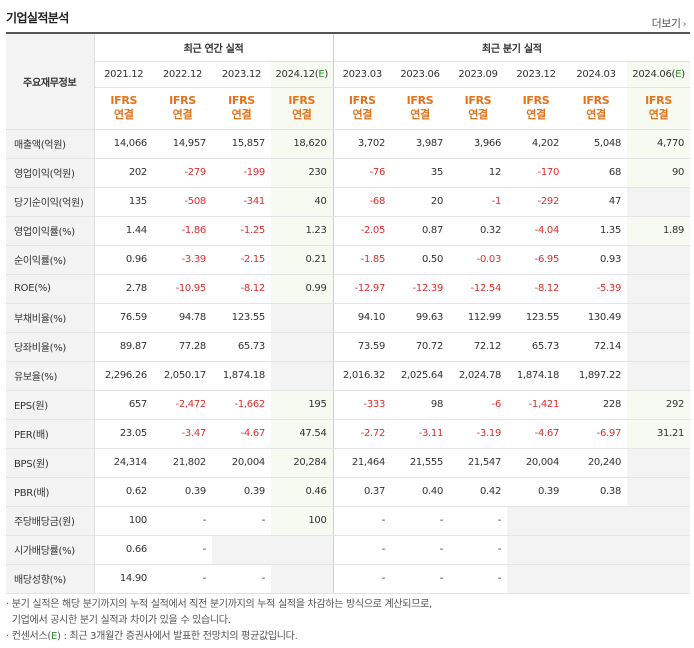  I want to click on table-cell: 90, so click(659, 173).